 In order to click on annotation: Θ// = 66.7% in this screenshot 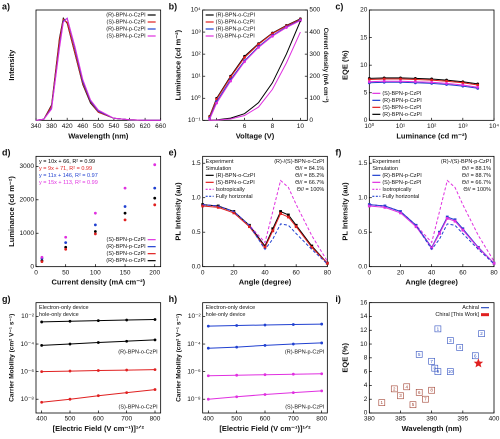, I will do `click(476, 183)`.